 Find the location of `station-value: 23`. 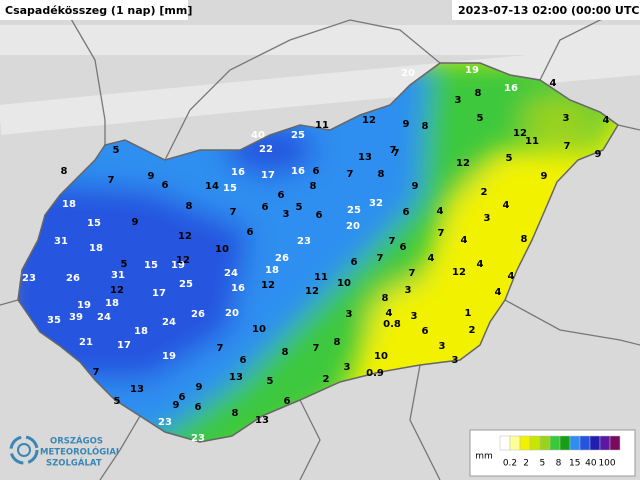

station-value: 23 is located at coordinates (198, 438).